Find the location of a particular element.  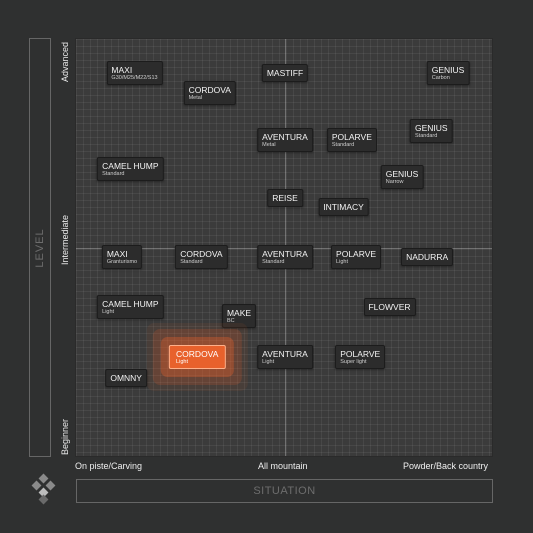

ski-tile-genius-narrow: GENIUS Narrow is located at coordinates (402, 177).